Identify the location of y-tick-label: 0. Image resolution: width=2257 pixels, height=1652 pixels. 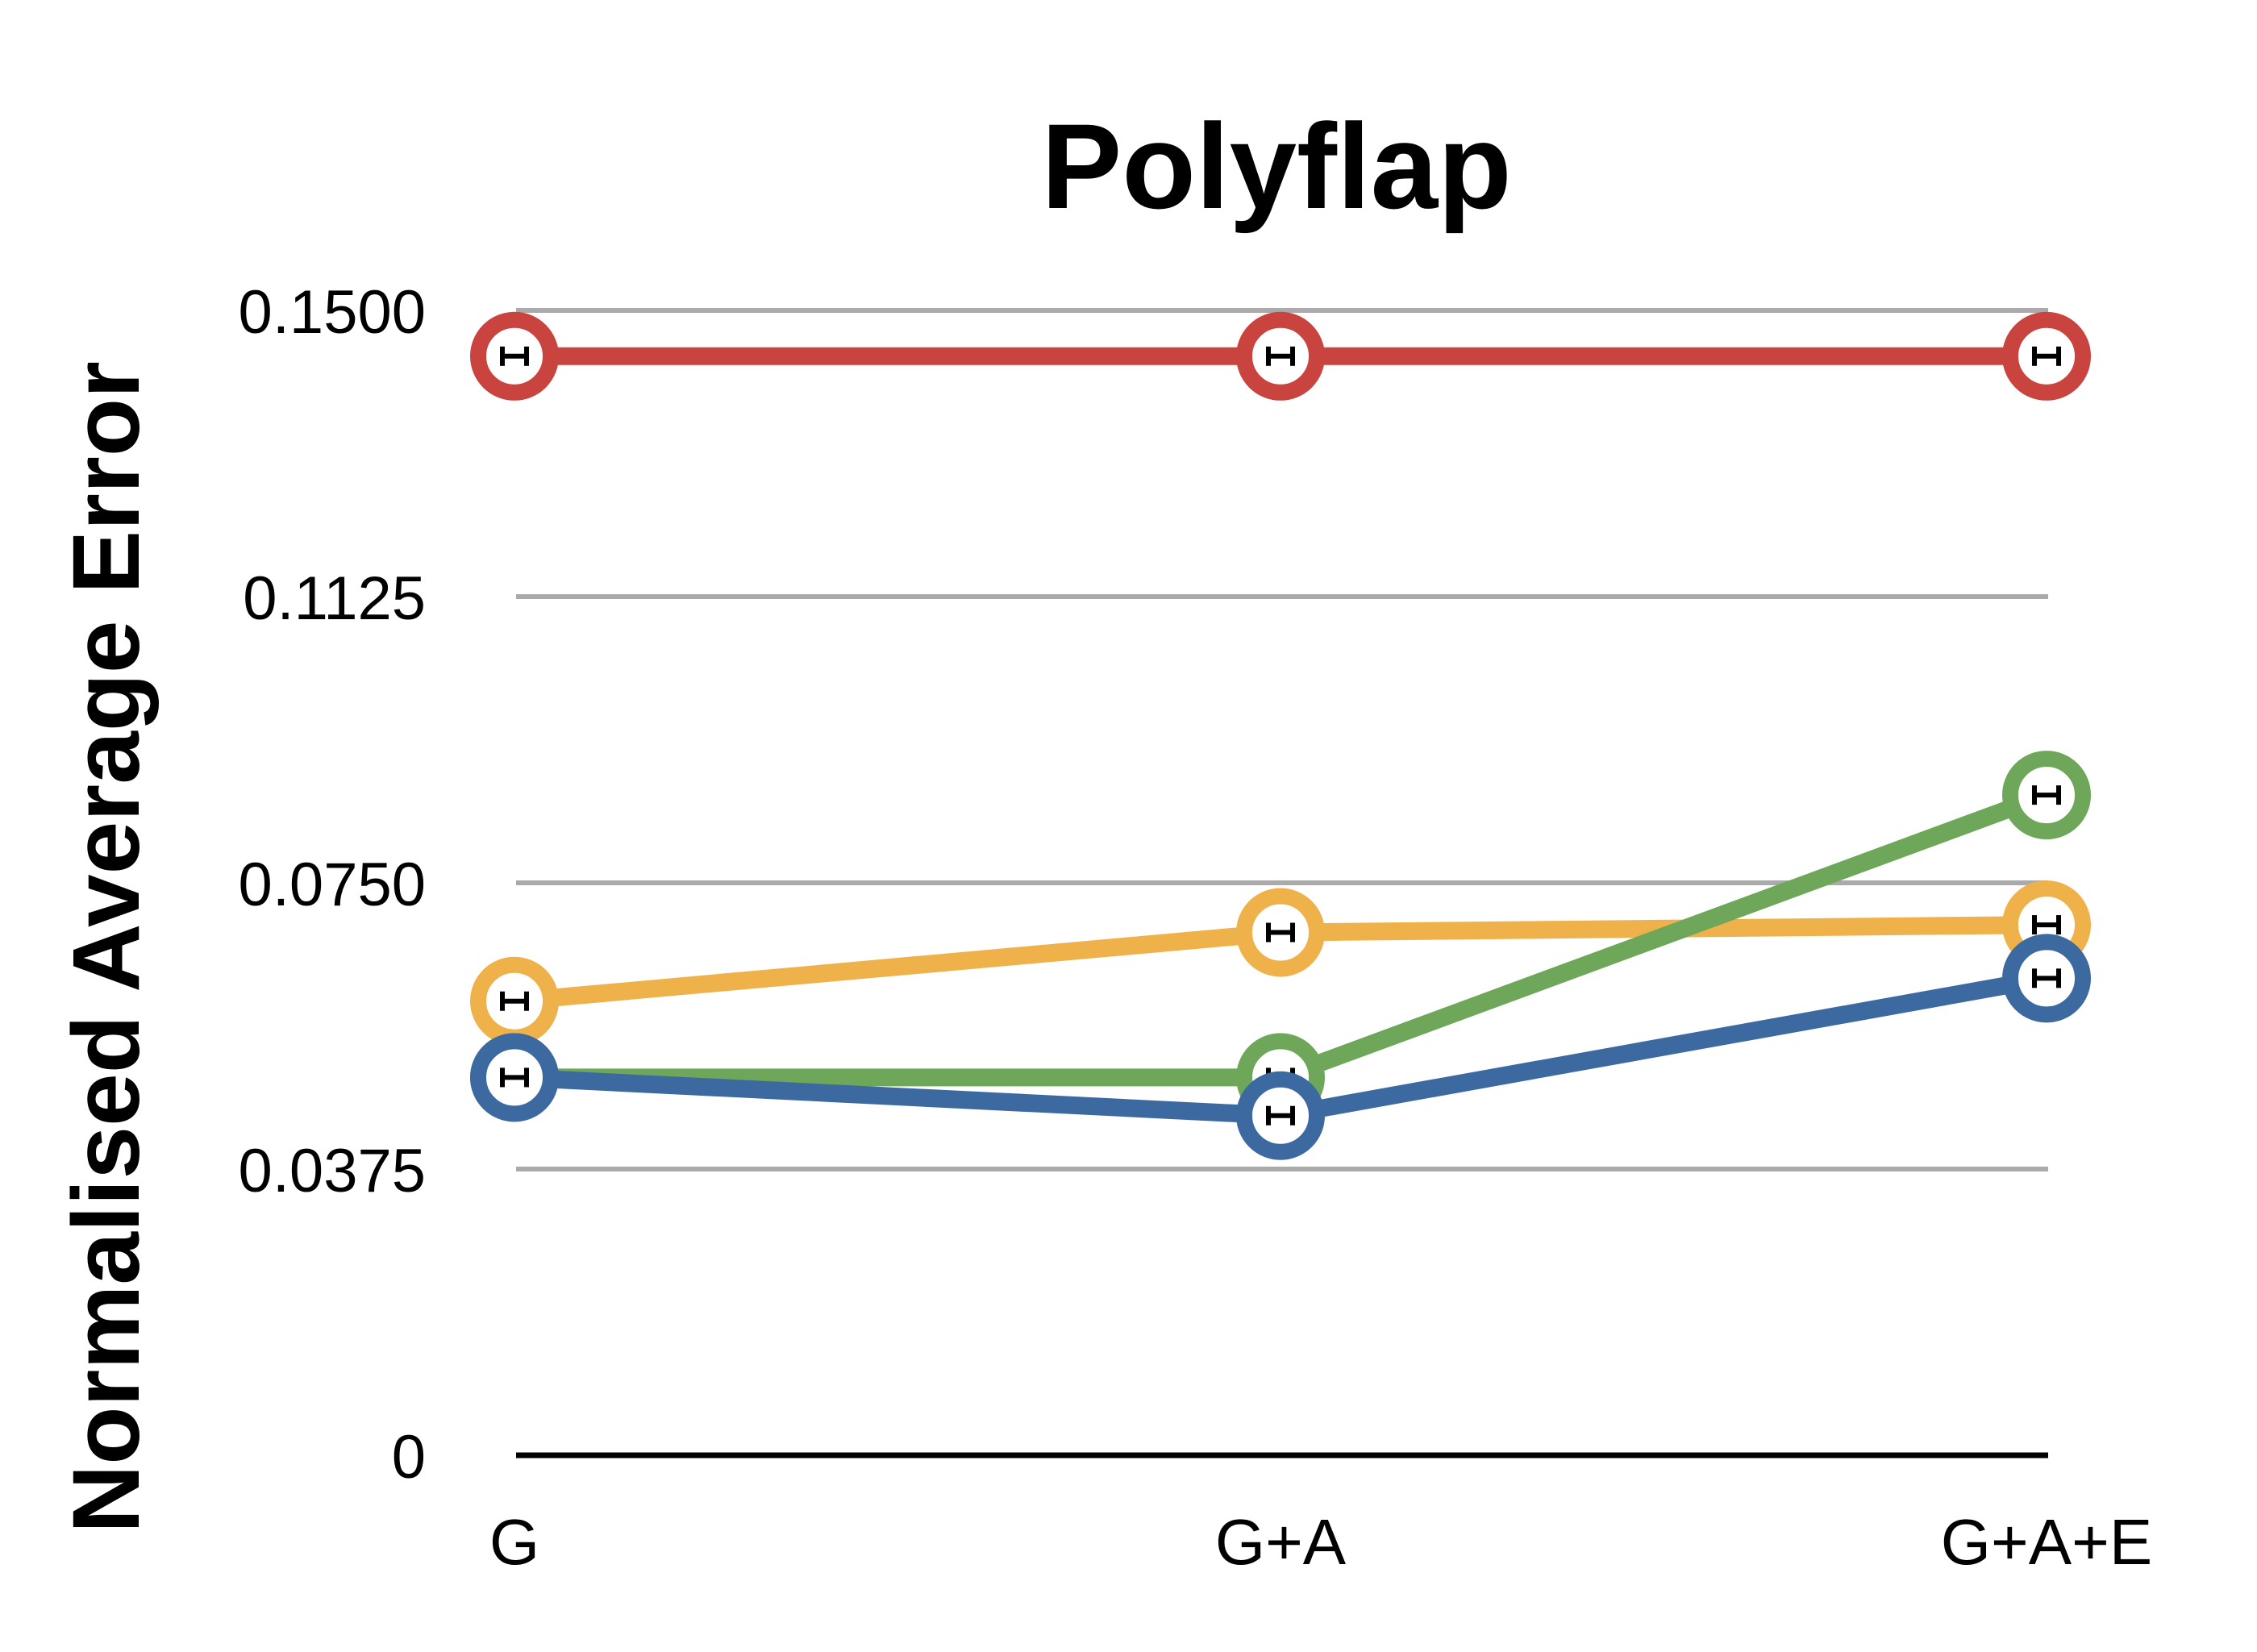
(409, 1457).